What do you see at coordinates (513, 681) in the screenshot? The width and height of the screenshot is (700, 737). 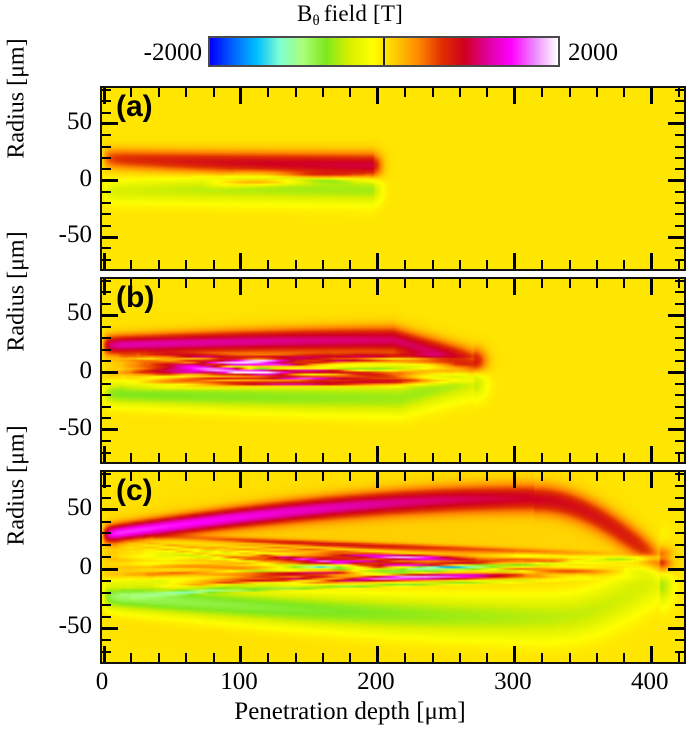 I see `x-axis-tick-label: 300` at bounding box center [513, 681].